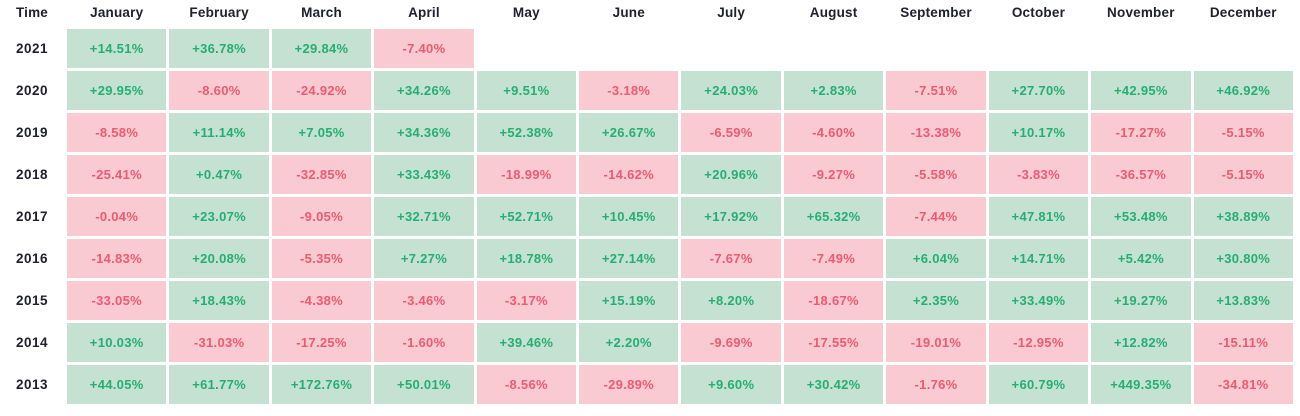 The width and height of the screenshot is (1300, 416). I want to click on return-cell: +20.08%, so click(219, 258).